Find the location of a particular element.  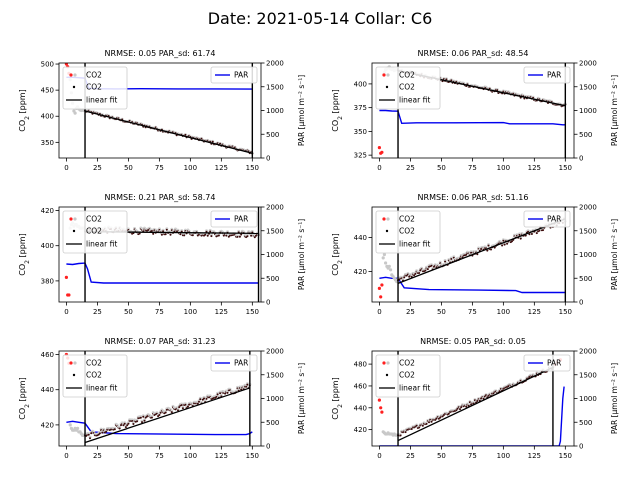

y-tick-label: 350 is located at coordinates (47, 143).